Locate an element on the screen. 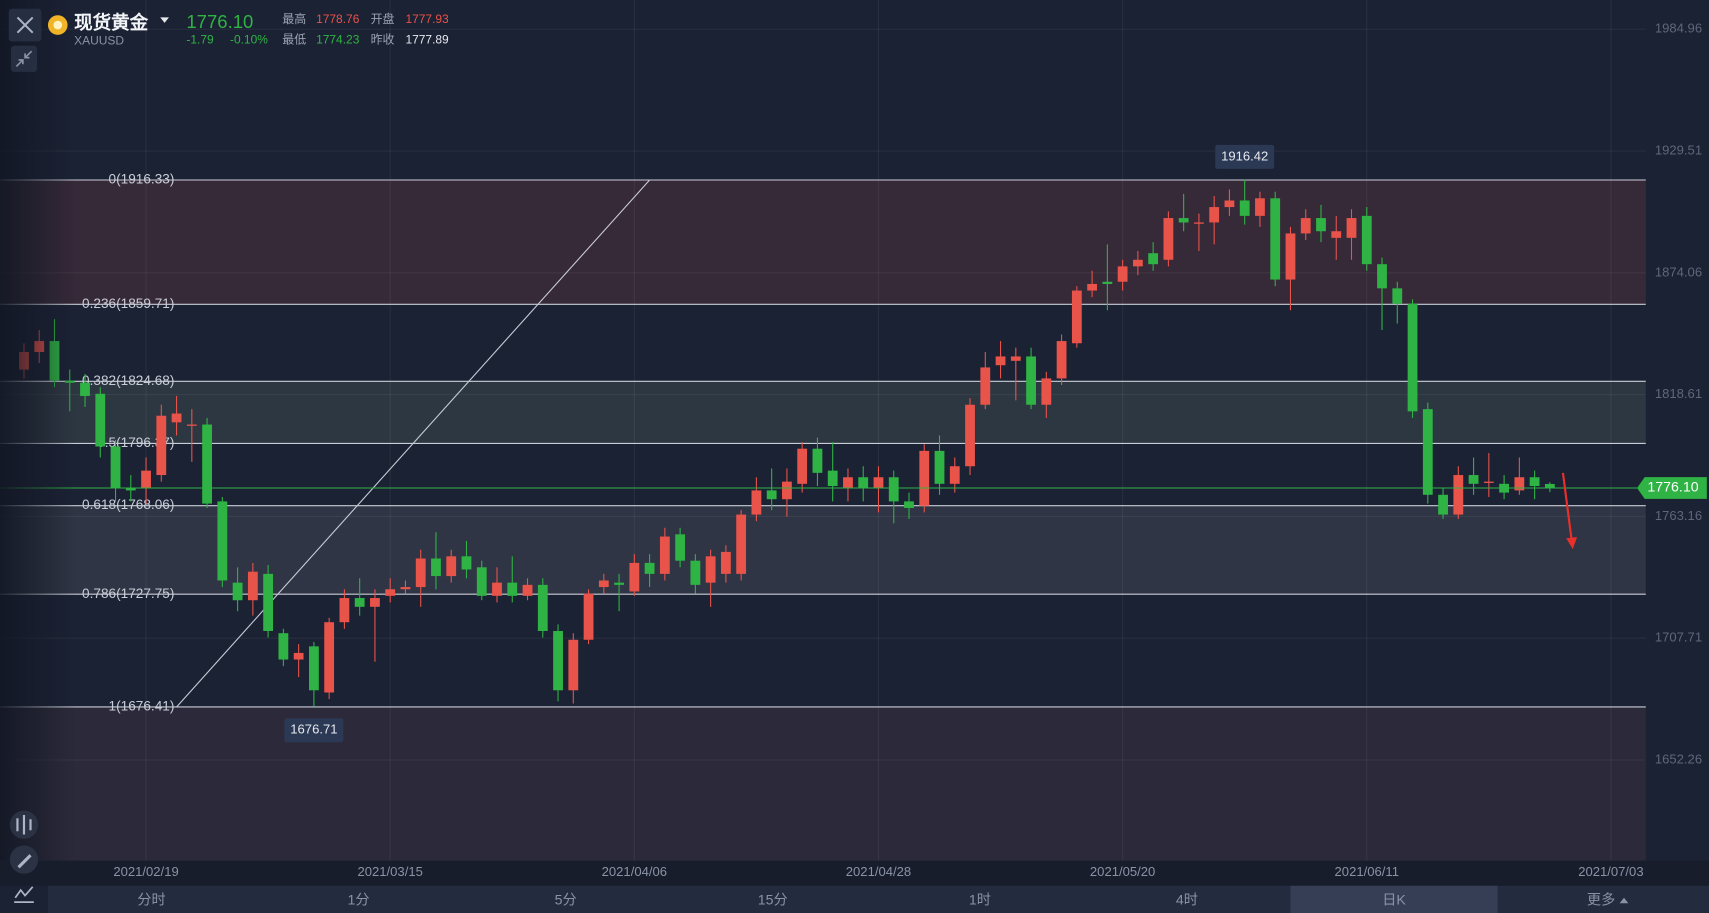  period-tab: 日K is located at coordinates (1394, 899).